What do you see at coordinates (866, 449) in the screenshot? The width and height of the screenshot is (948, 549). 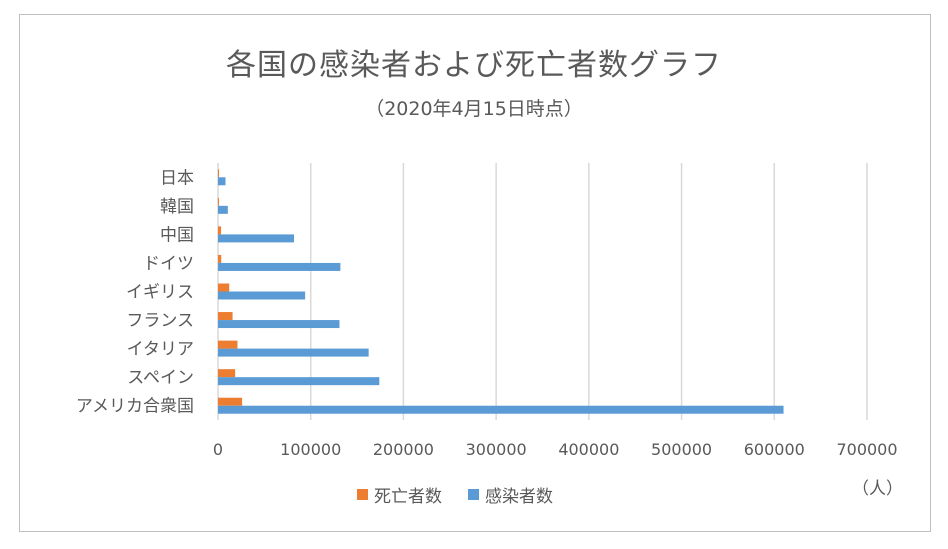 I see `x-tick-label: 700000` at bounding box center [866, 449].